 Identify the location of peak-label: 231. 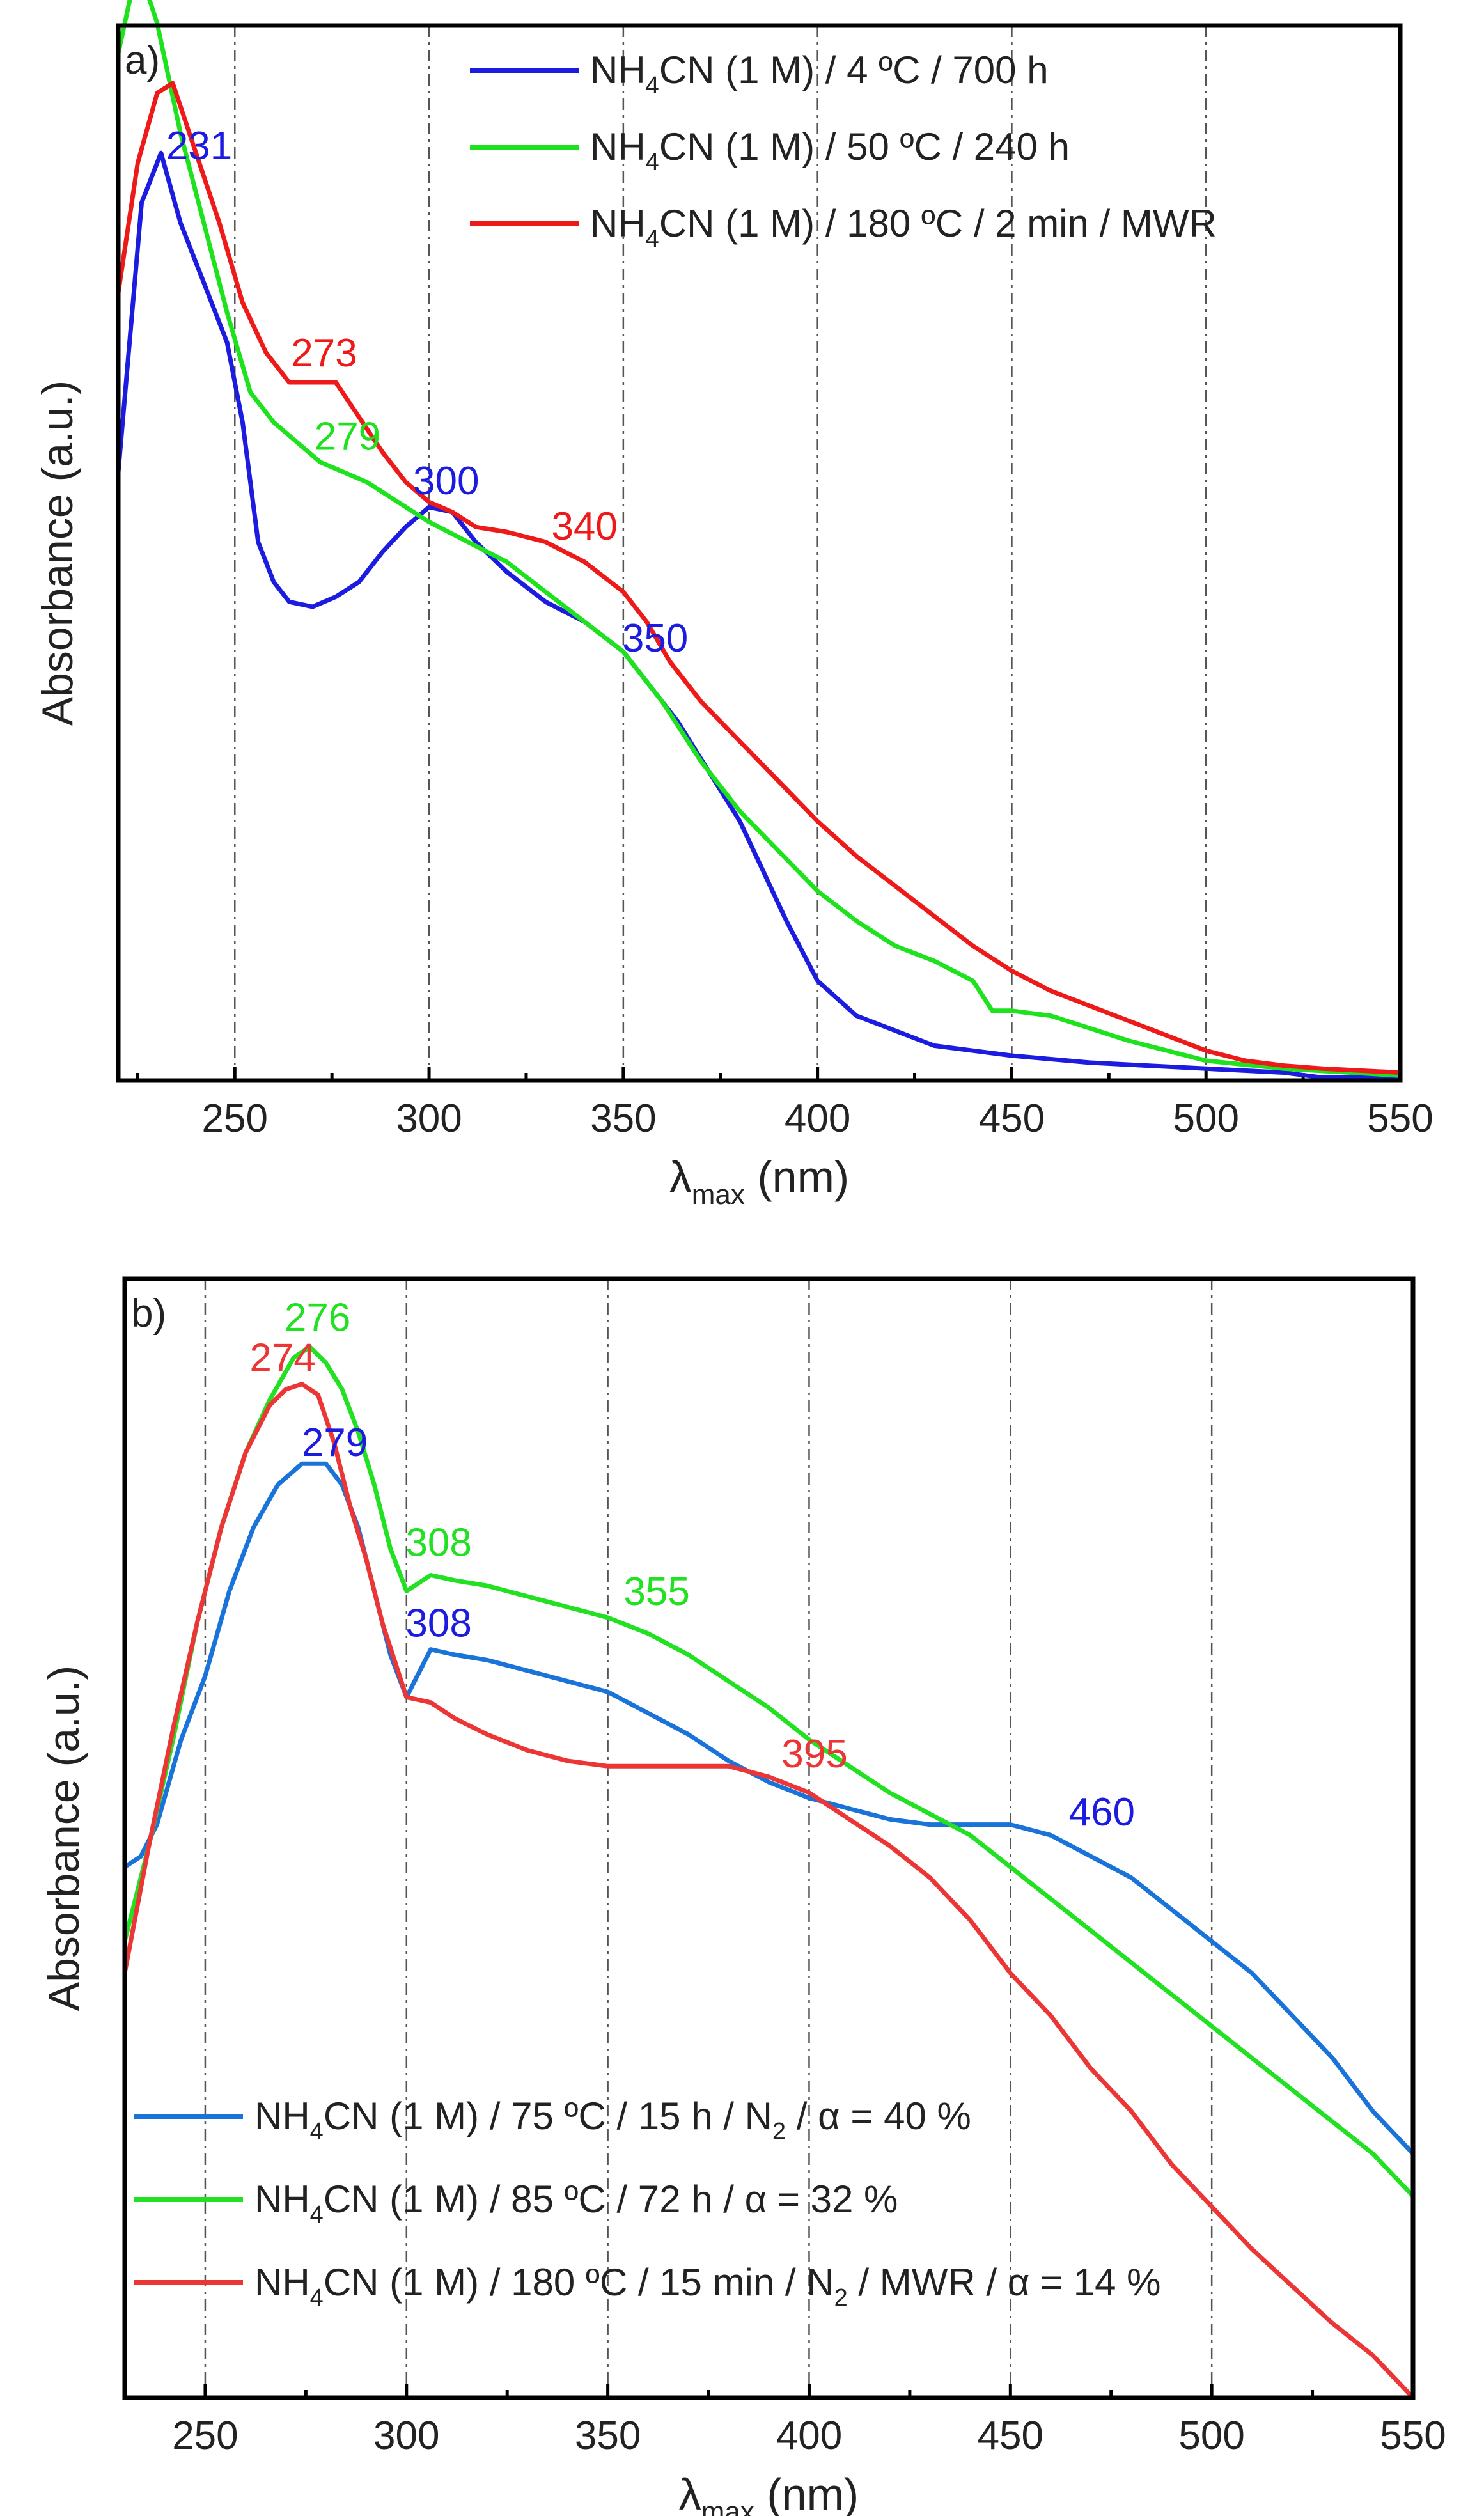
(199, 146).